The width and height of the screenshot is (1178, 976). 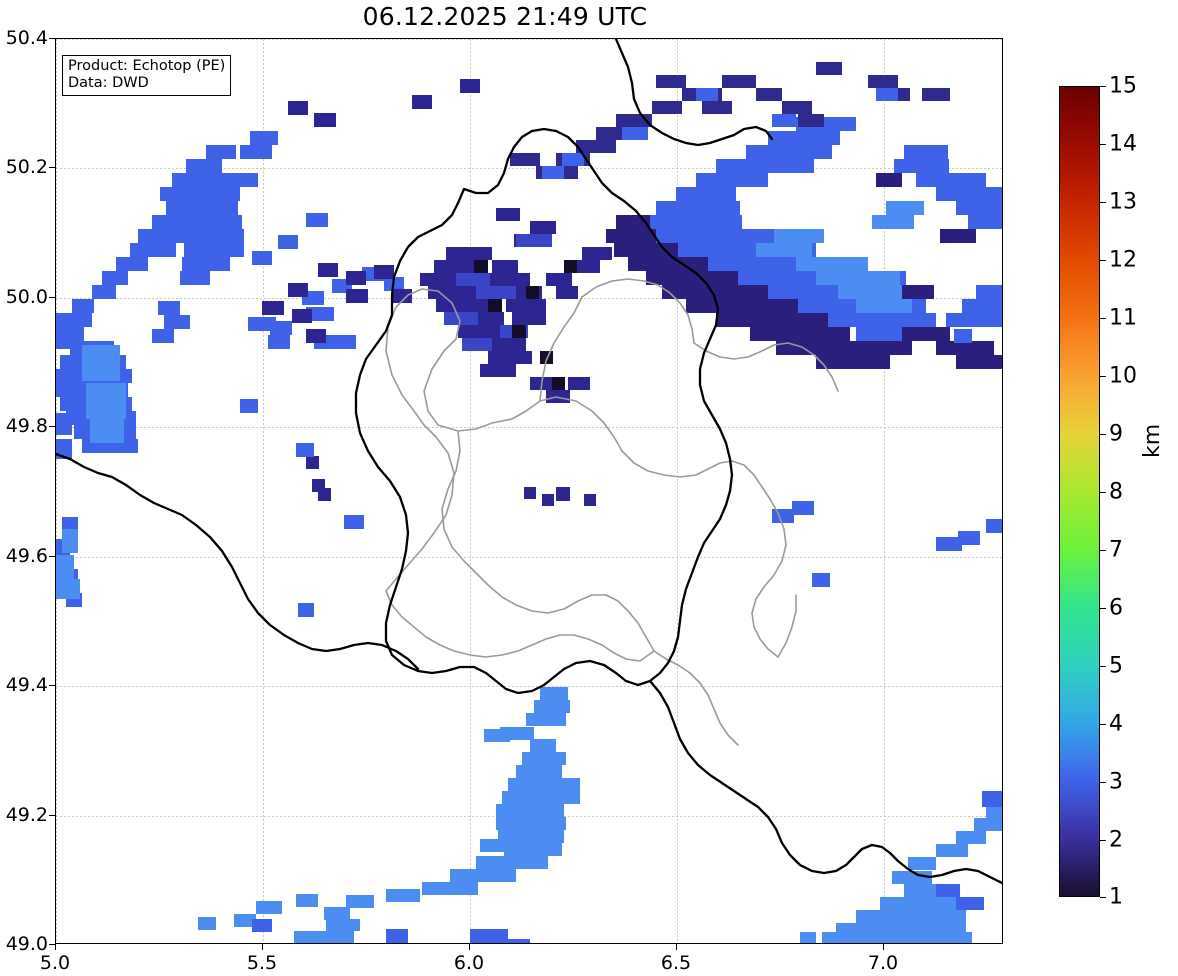 I want to click on y-tick-label: 49.6, so click(x=26, y=556).